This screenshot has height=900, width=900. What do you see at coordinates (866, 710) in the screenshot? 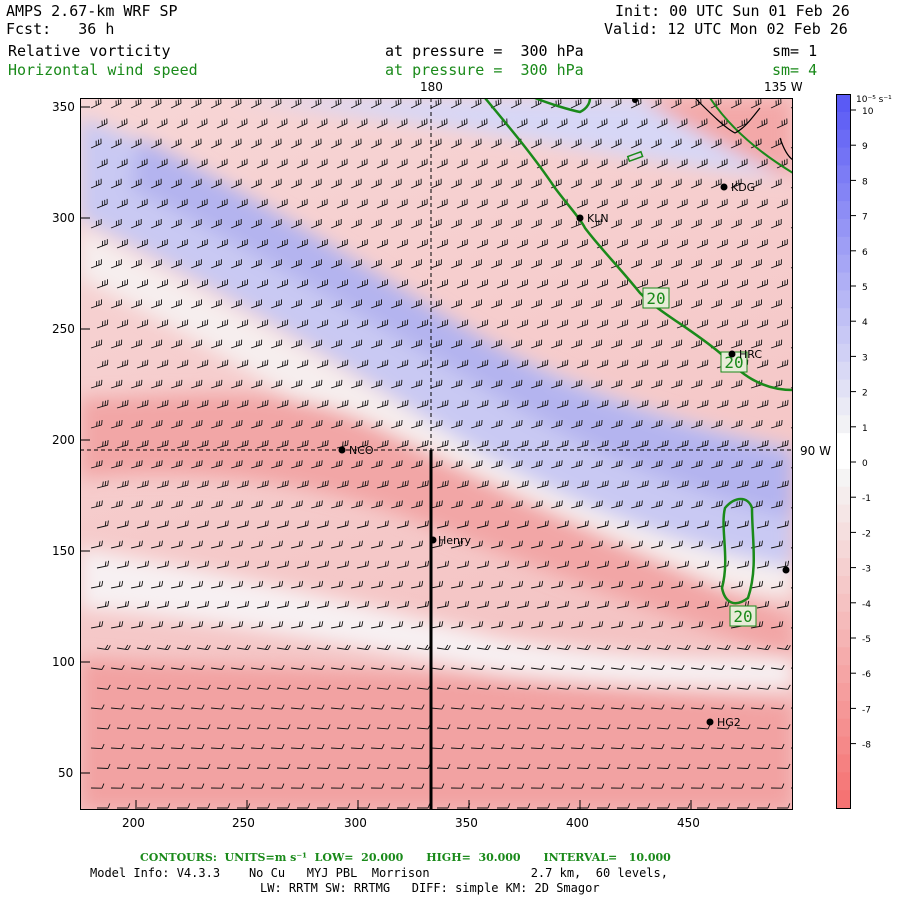
I see `colorbar-label: -7` at bounding box center [866, 710].